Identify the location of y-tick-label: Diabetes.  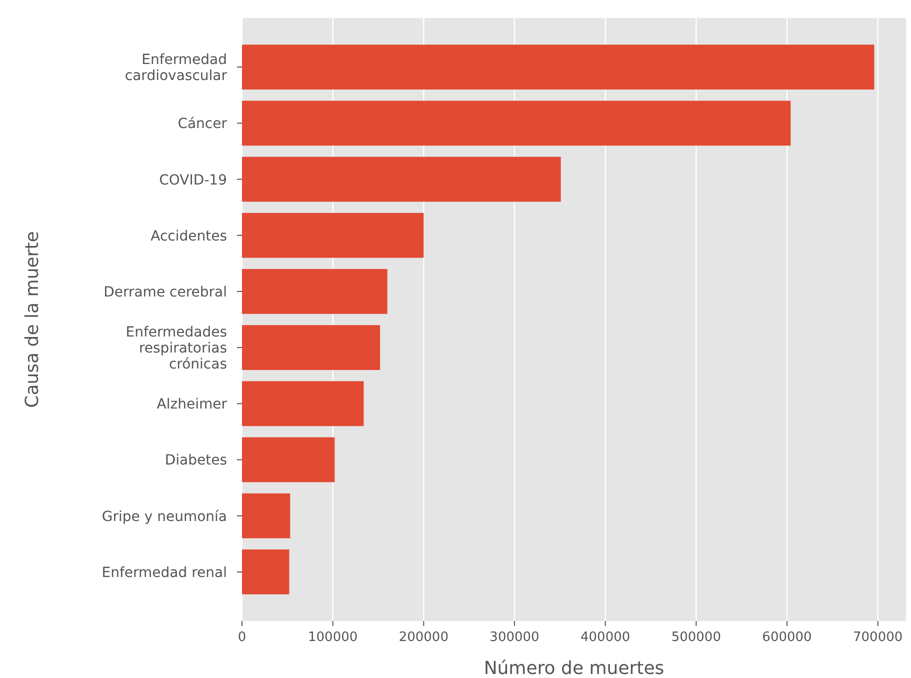
(195, 460).